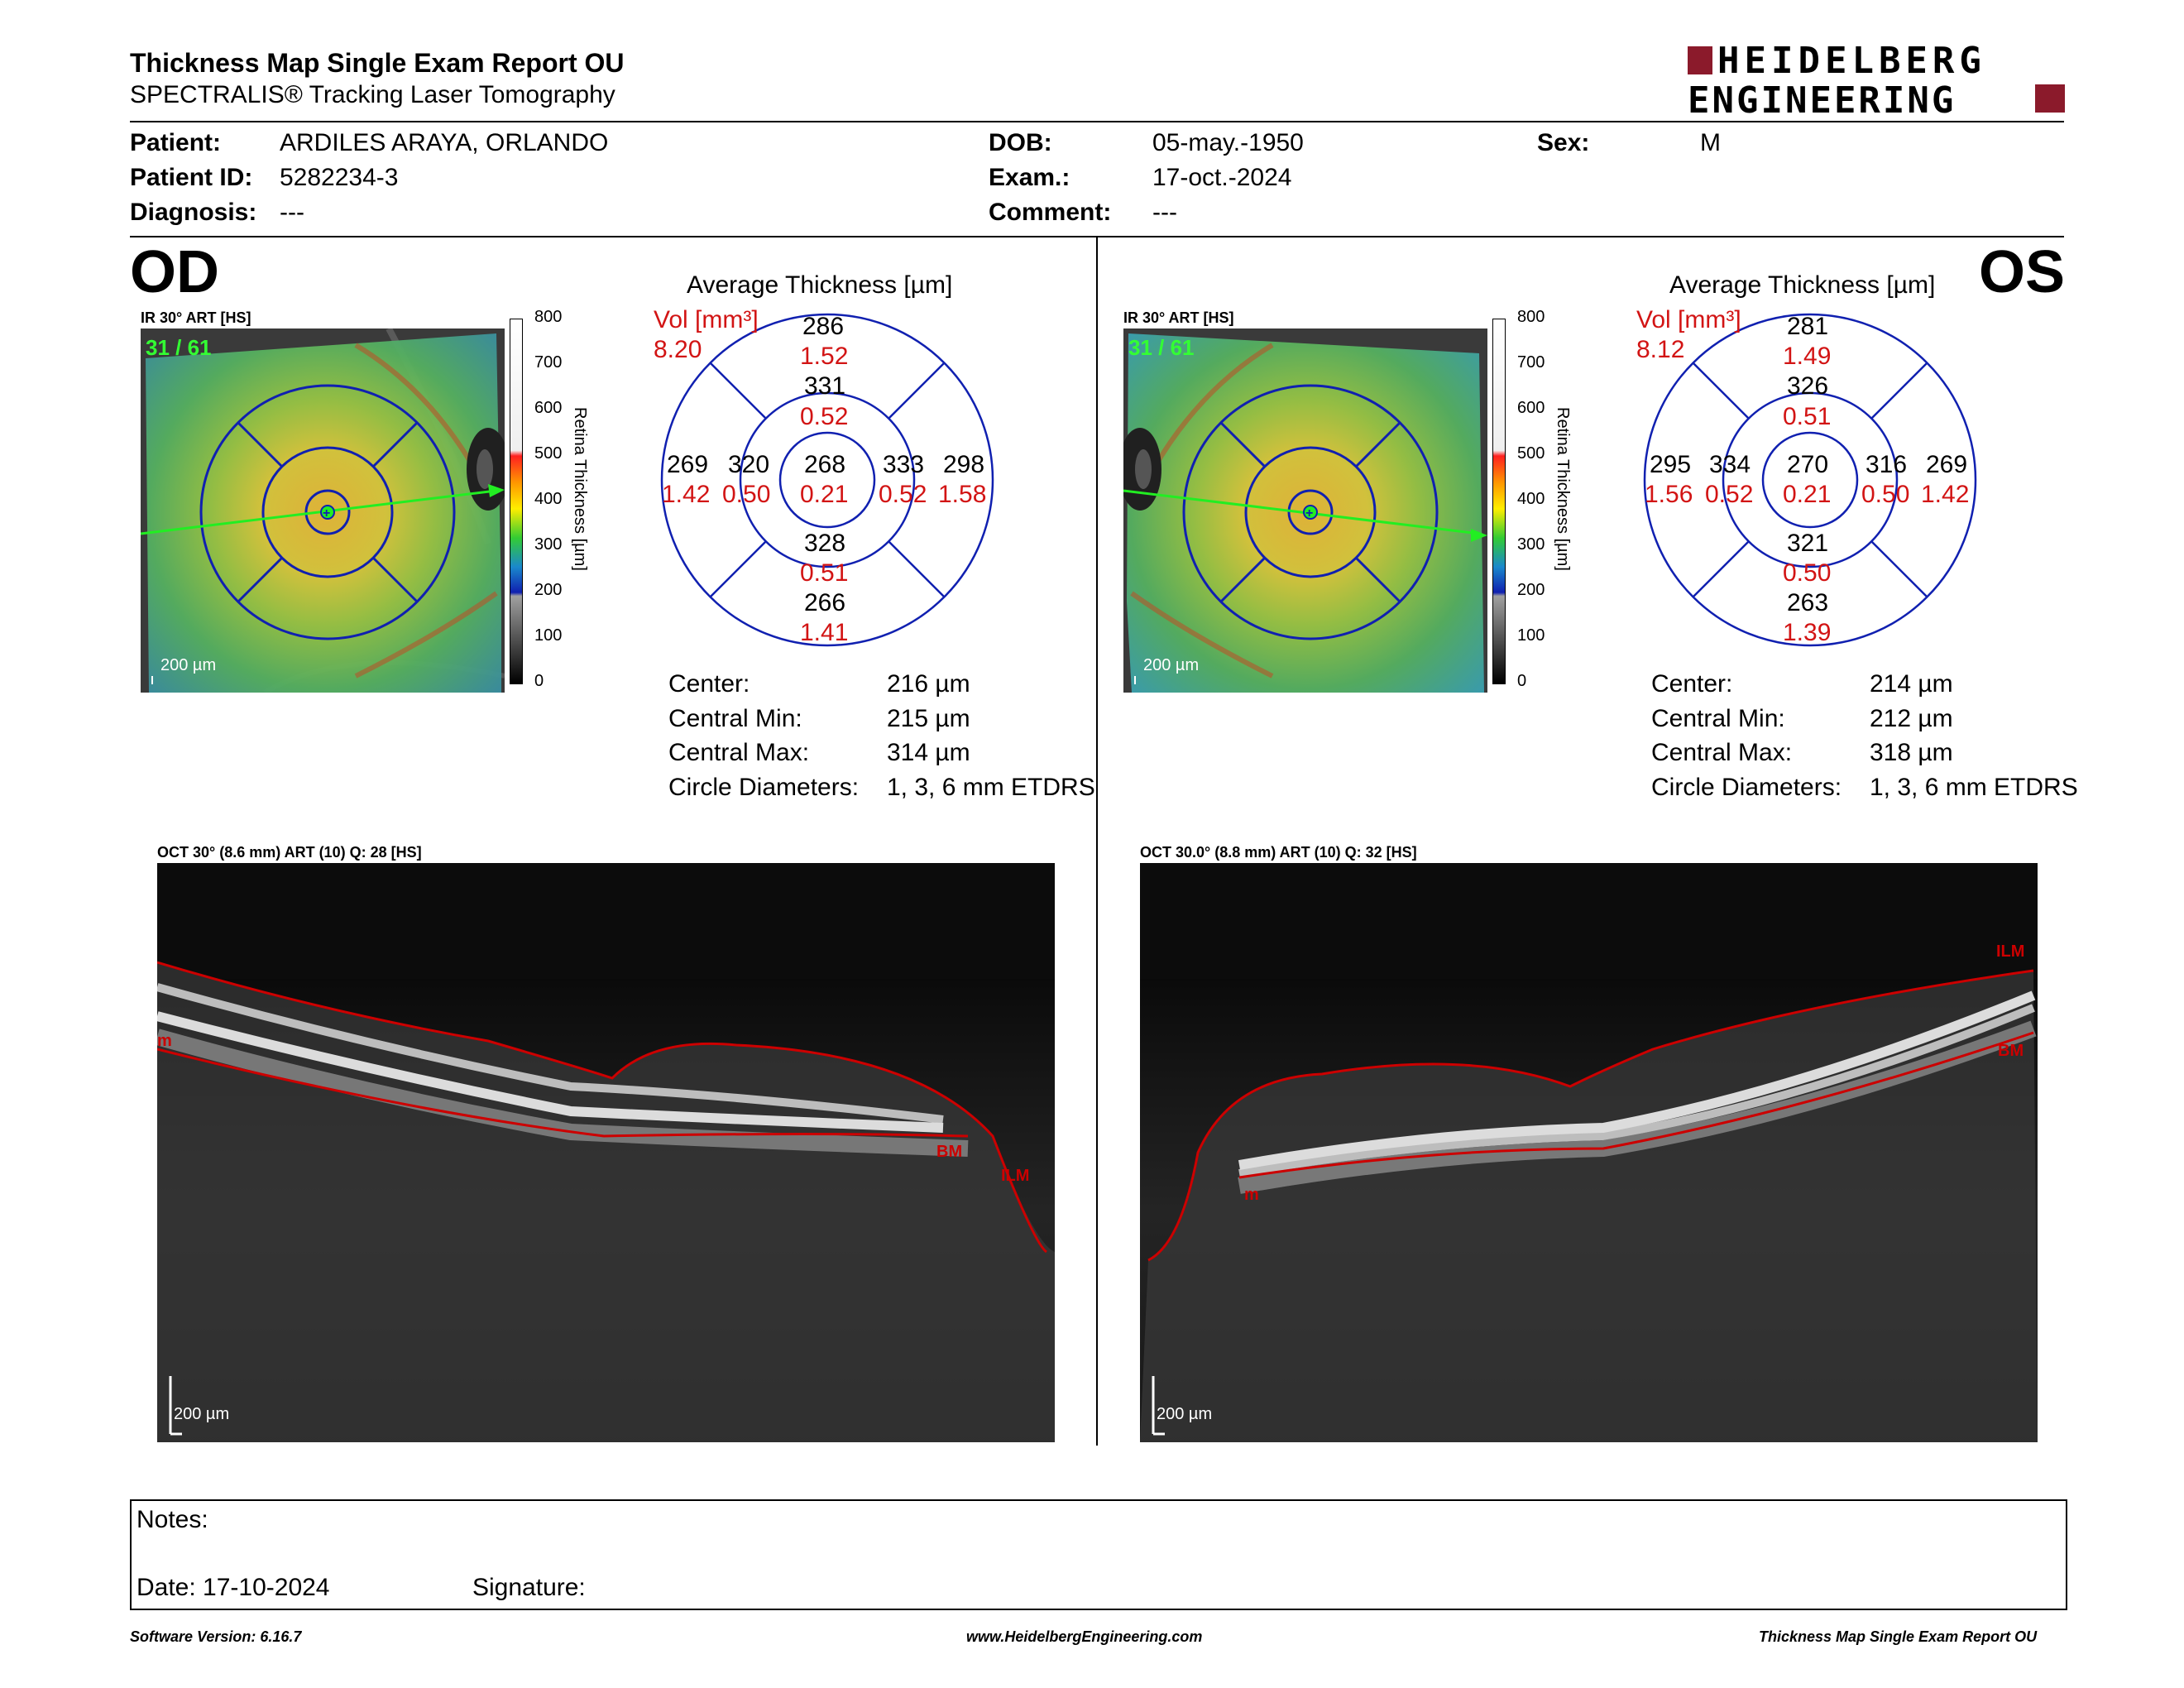 Image resolution: width=2184 pixels, height=1688 pixels. I want to click on od-center-label: Center:, so click(709, 684).